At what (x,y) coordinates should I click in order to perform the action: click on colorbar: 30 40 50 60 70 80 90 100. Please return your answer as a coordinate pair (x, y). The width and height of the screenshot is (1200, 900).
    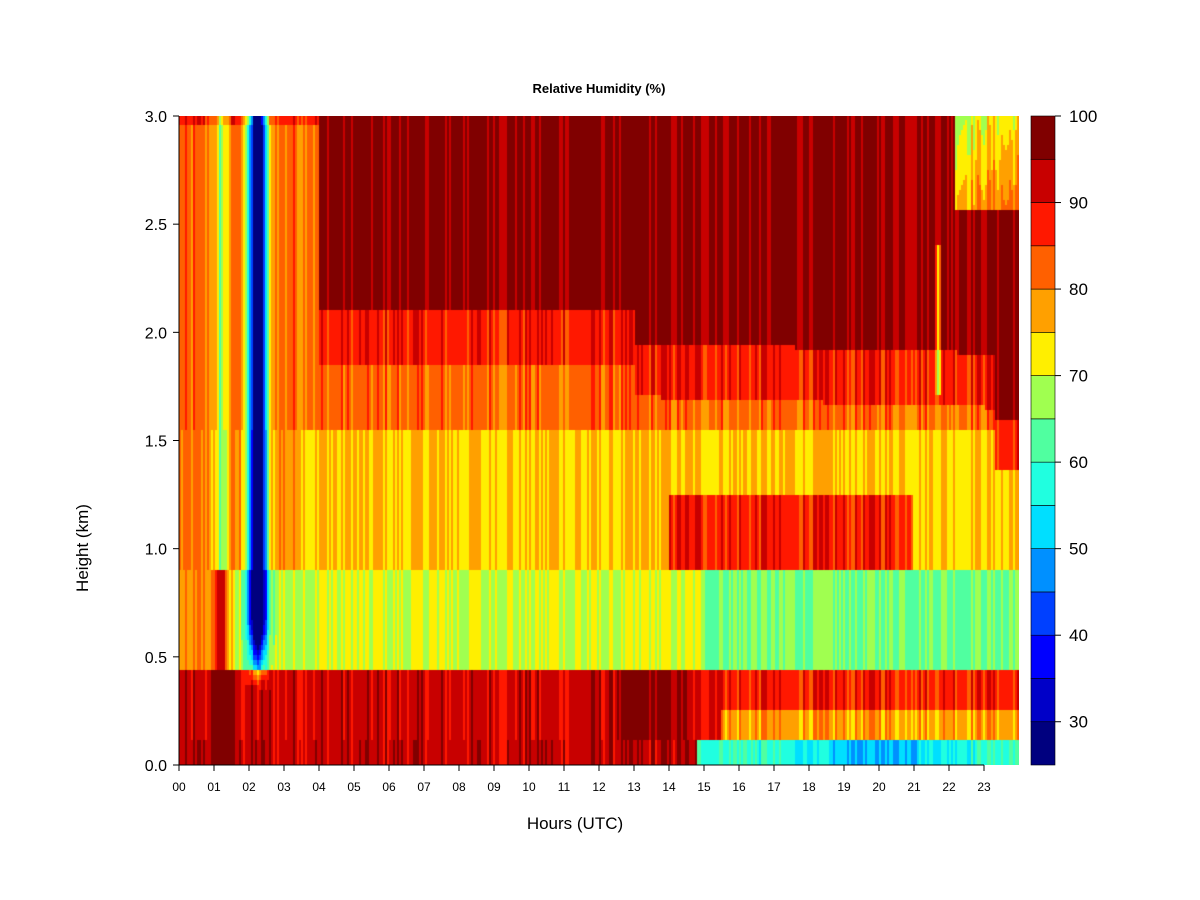
    Looking at the image, I should click on (1063, 436).